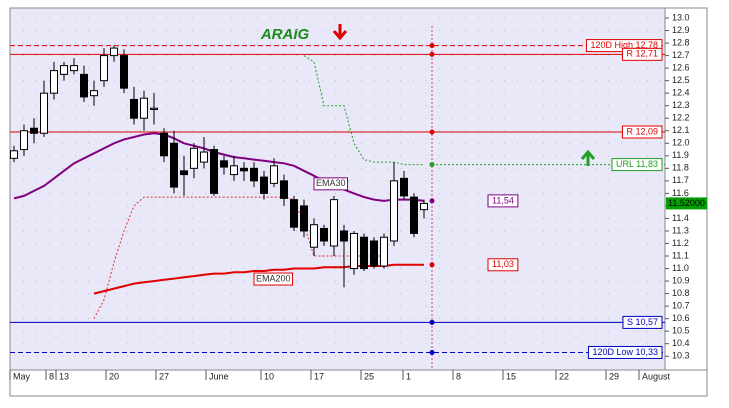  What do you see at coordinates (681, 67) in the screenshot?
I see `y-tick-label: 12.6` at bounding box center [681, 67].